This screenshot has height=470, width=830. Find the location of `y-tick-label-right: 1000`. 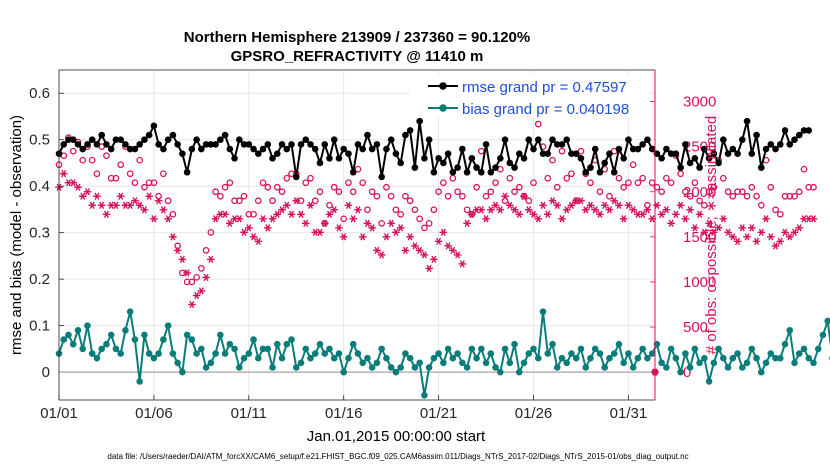

y-tick-label-right: 1000 is located at coordinates (699, 282).